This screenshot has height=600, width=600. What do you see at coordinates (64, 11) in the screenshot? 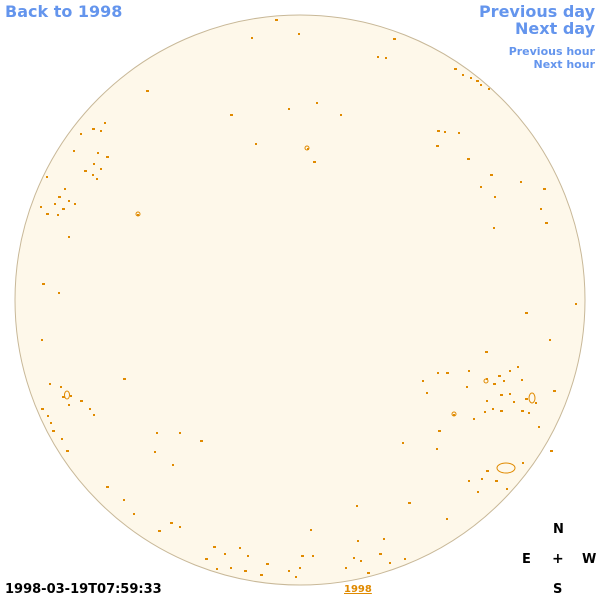
I see `back-to-year-link: Back to 1998` at bounding box center [64, 11].